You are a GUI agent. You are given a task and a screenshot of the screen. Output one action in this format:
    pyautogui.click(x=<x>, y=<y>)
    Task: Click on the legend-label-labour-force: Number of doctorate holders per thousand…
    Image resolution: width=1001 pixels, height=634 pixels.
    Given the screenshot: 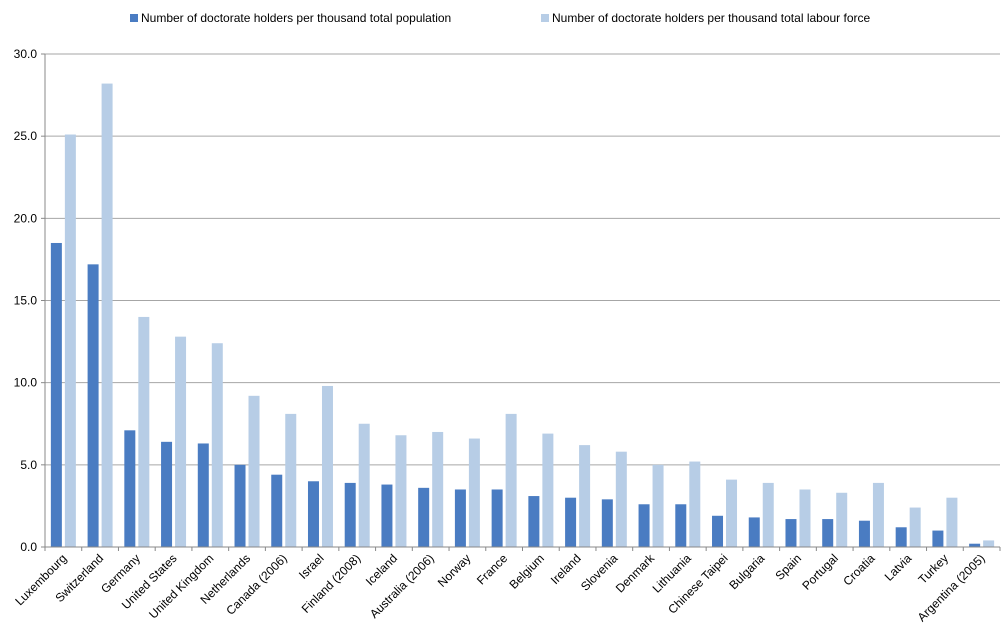 What is the action you would take?
    pyautogui.click(x=711, y=18)
    